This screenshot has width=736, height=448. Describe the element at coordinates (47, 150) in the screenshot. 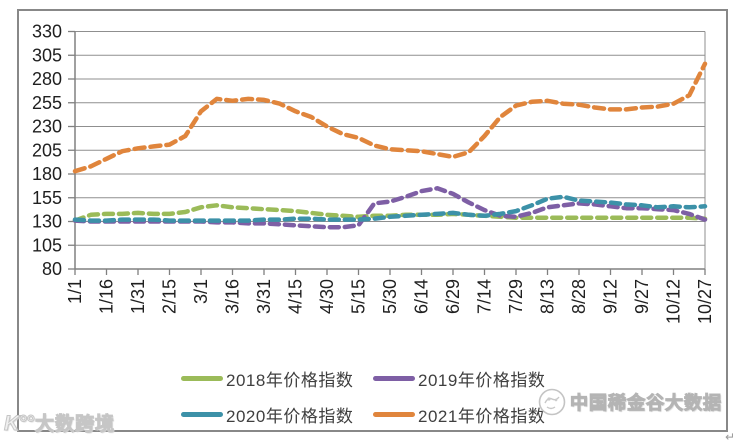

I see `y-axis-label-205: 205` at that location.